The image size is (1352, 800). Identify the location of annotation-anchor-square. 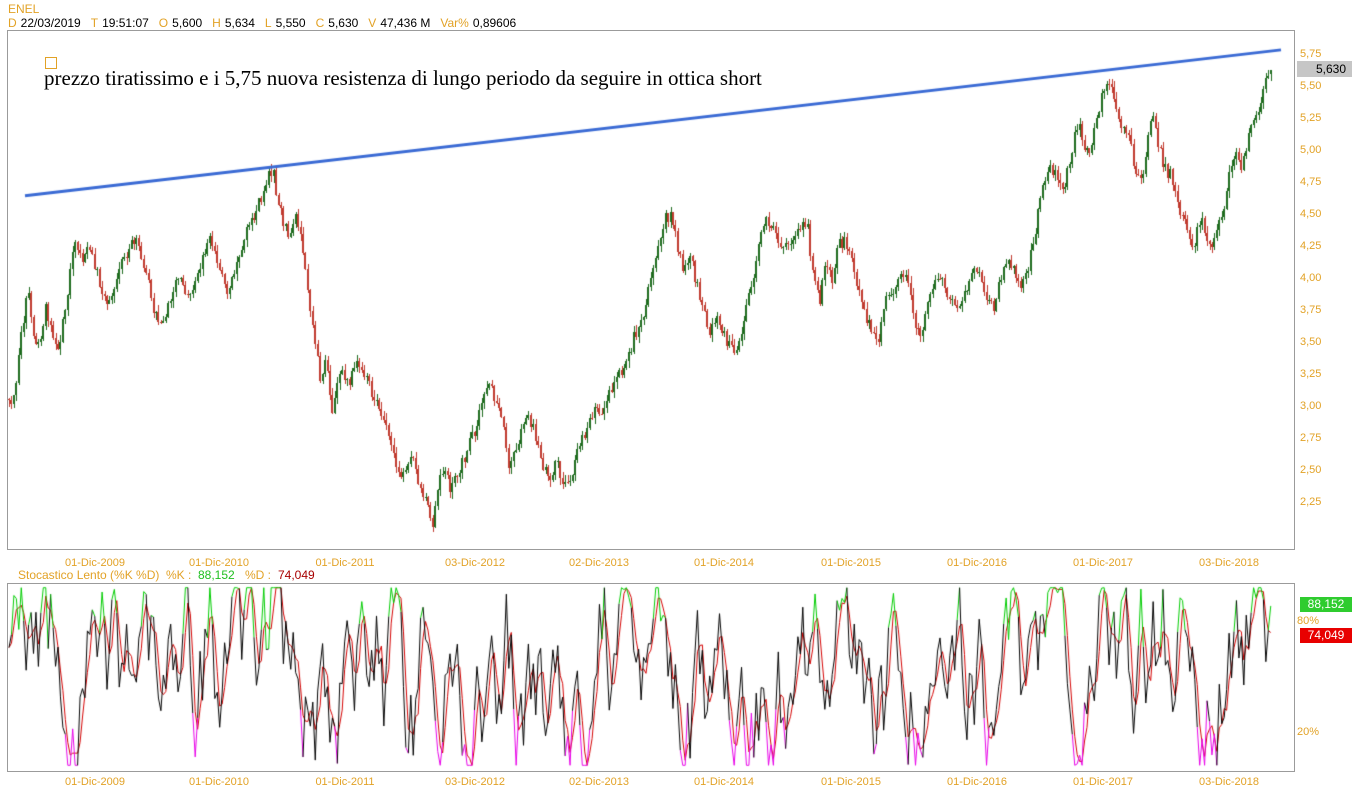
(51, 63).